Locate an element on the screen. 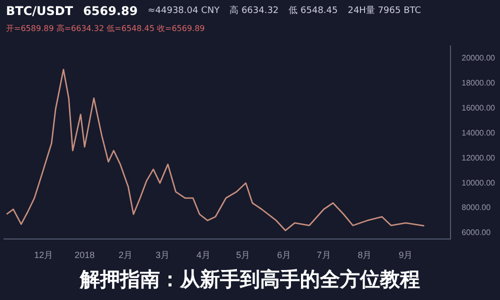 The width and height of the screenshot is (500, 300). y-tick-label: 18000.00 is located at coordinates (479, 83).